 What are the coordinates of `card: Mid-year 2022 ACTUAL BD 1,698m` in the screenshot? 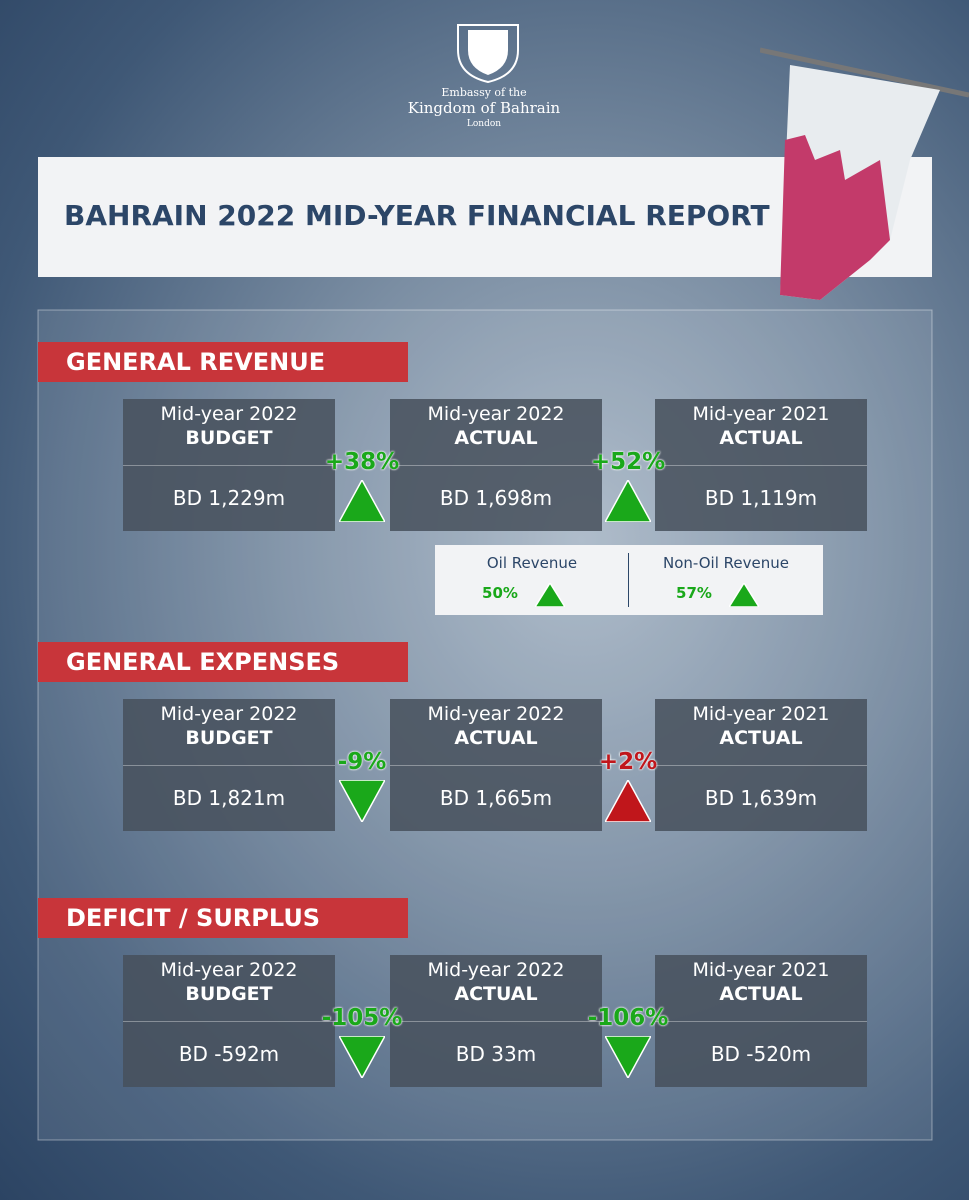 It's located at (496, 465).